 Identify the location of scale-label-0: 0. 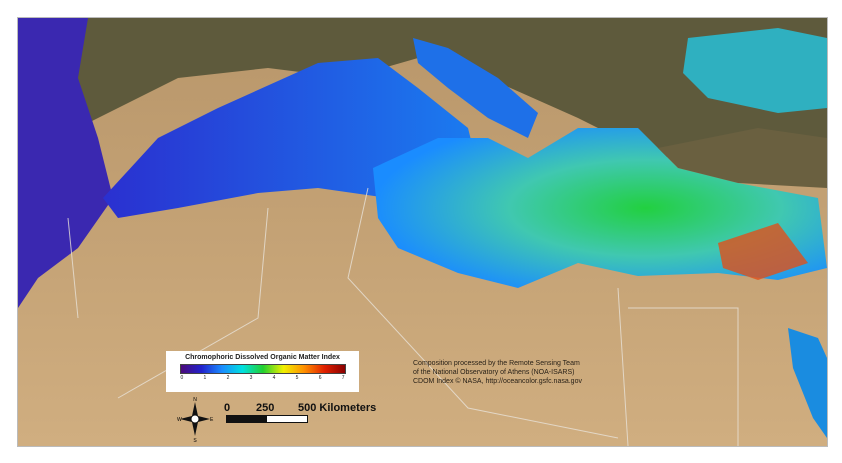
(227, 408).